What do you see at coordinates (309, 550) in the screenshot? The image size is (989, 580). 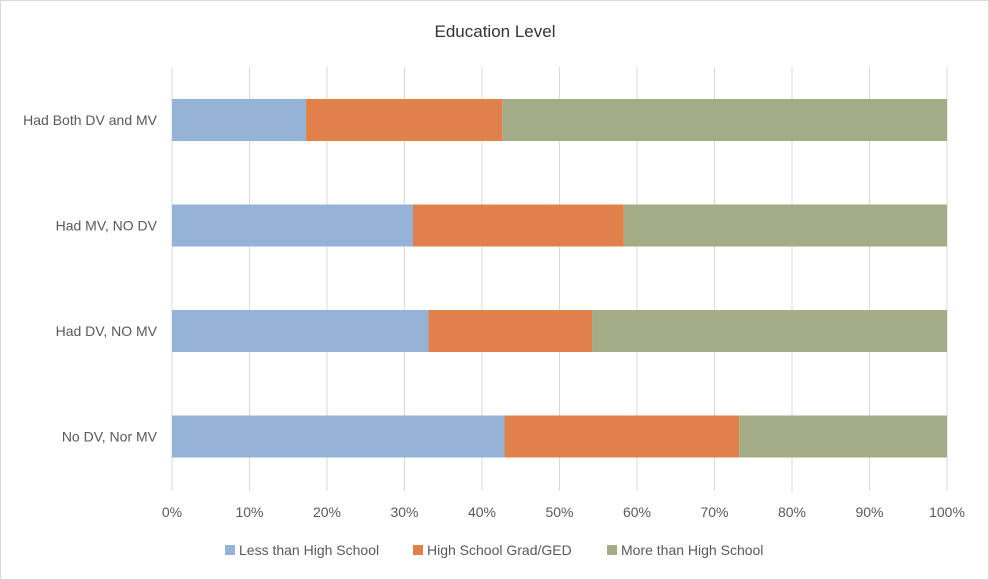 I see `legend-label: Less than High School` at bounding box center [309, 550].